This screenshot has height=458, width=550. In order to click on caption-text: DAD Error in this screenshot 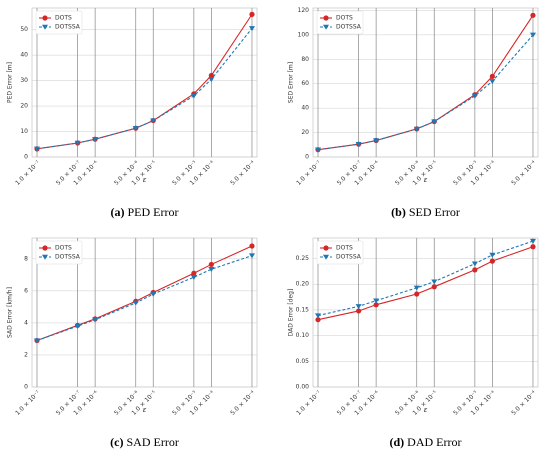, I will do `click(434, 442)`.